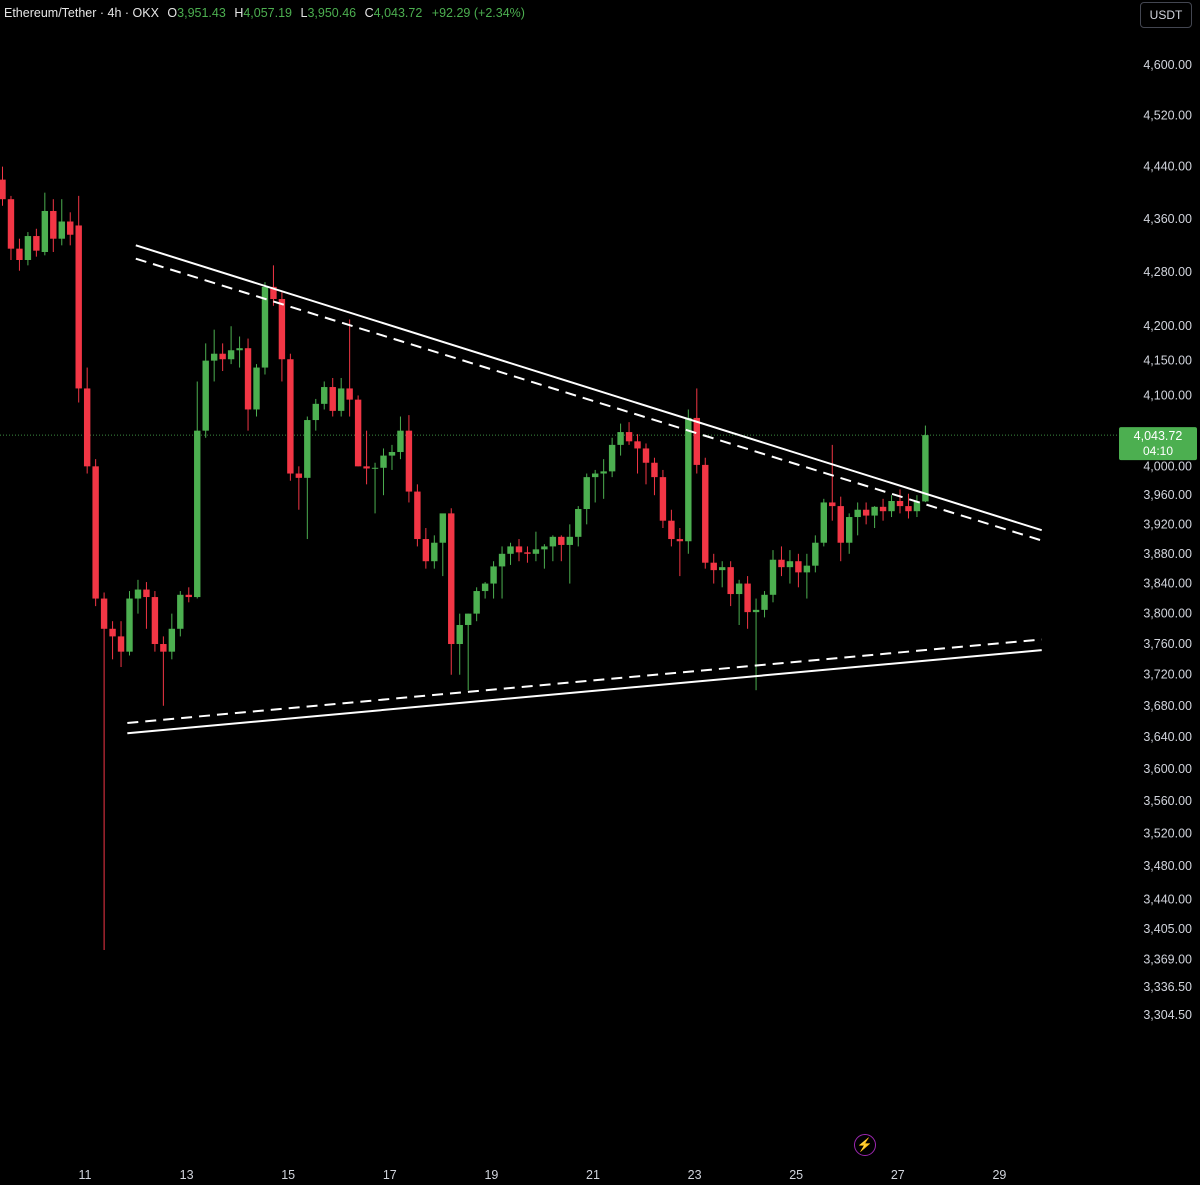 This screenshot has width=1200, height=1185. I want to click on trendline-dashed, so click(584, 681).